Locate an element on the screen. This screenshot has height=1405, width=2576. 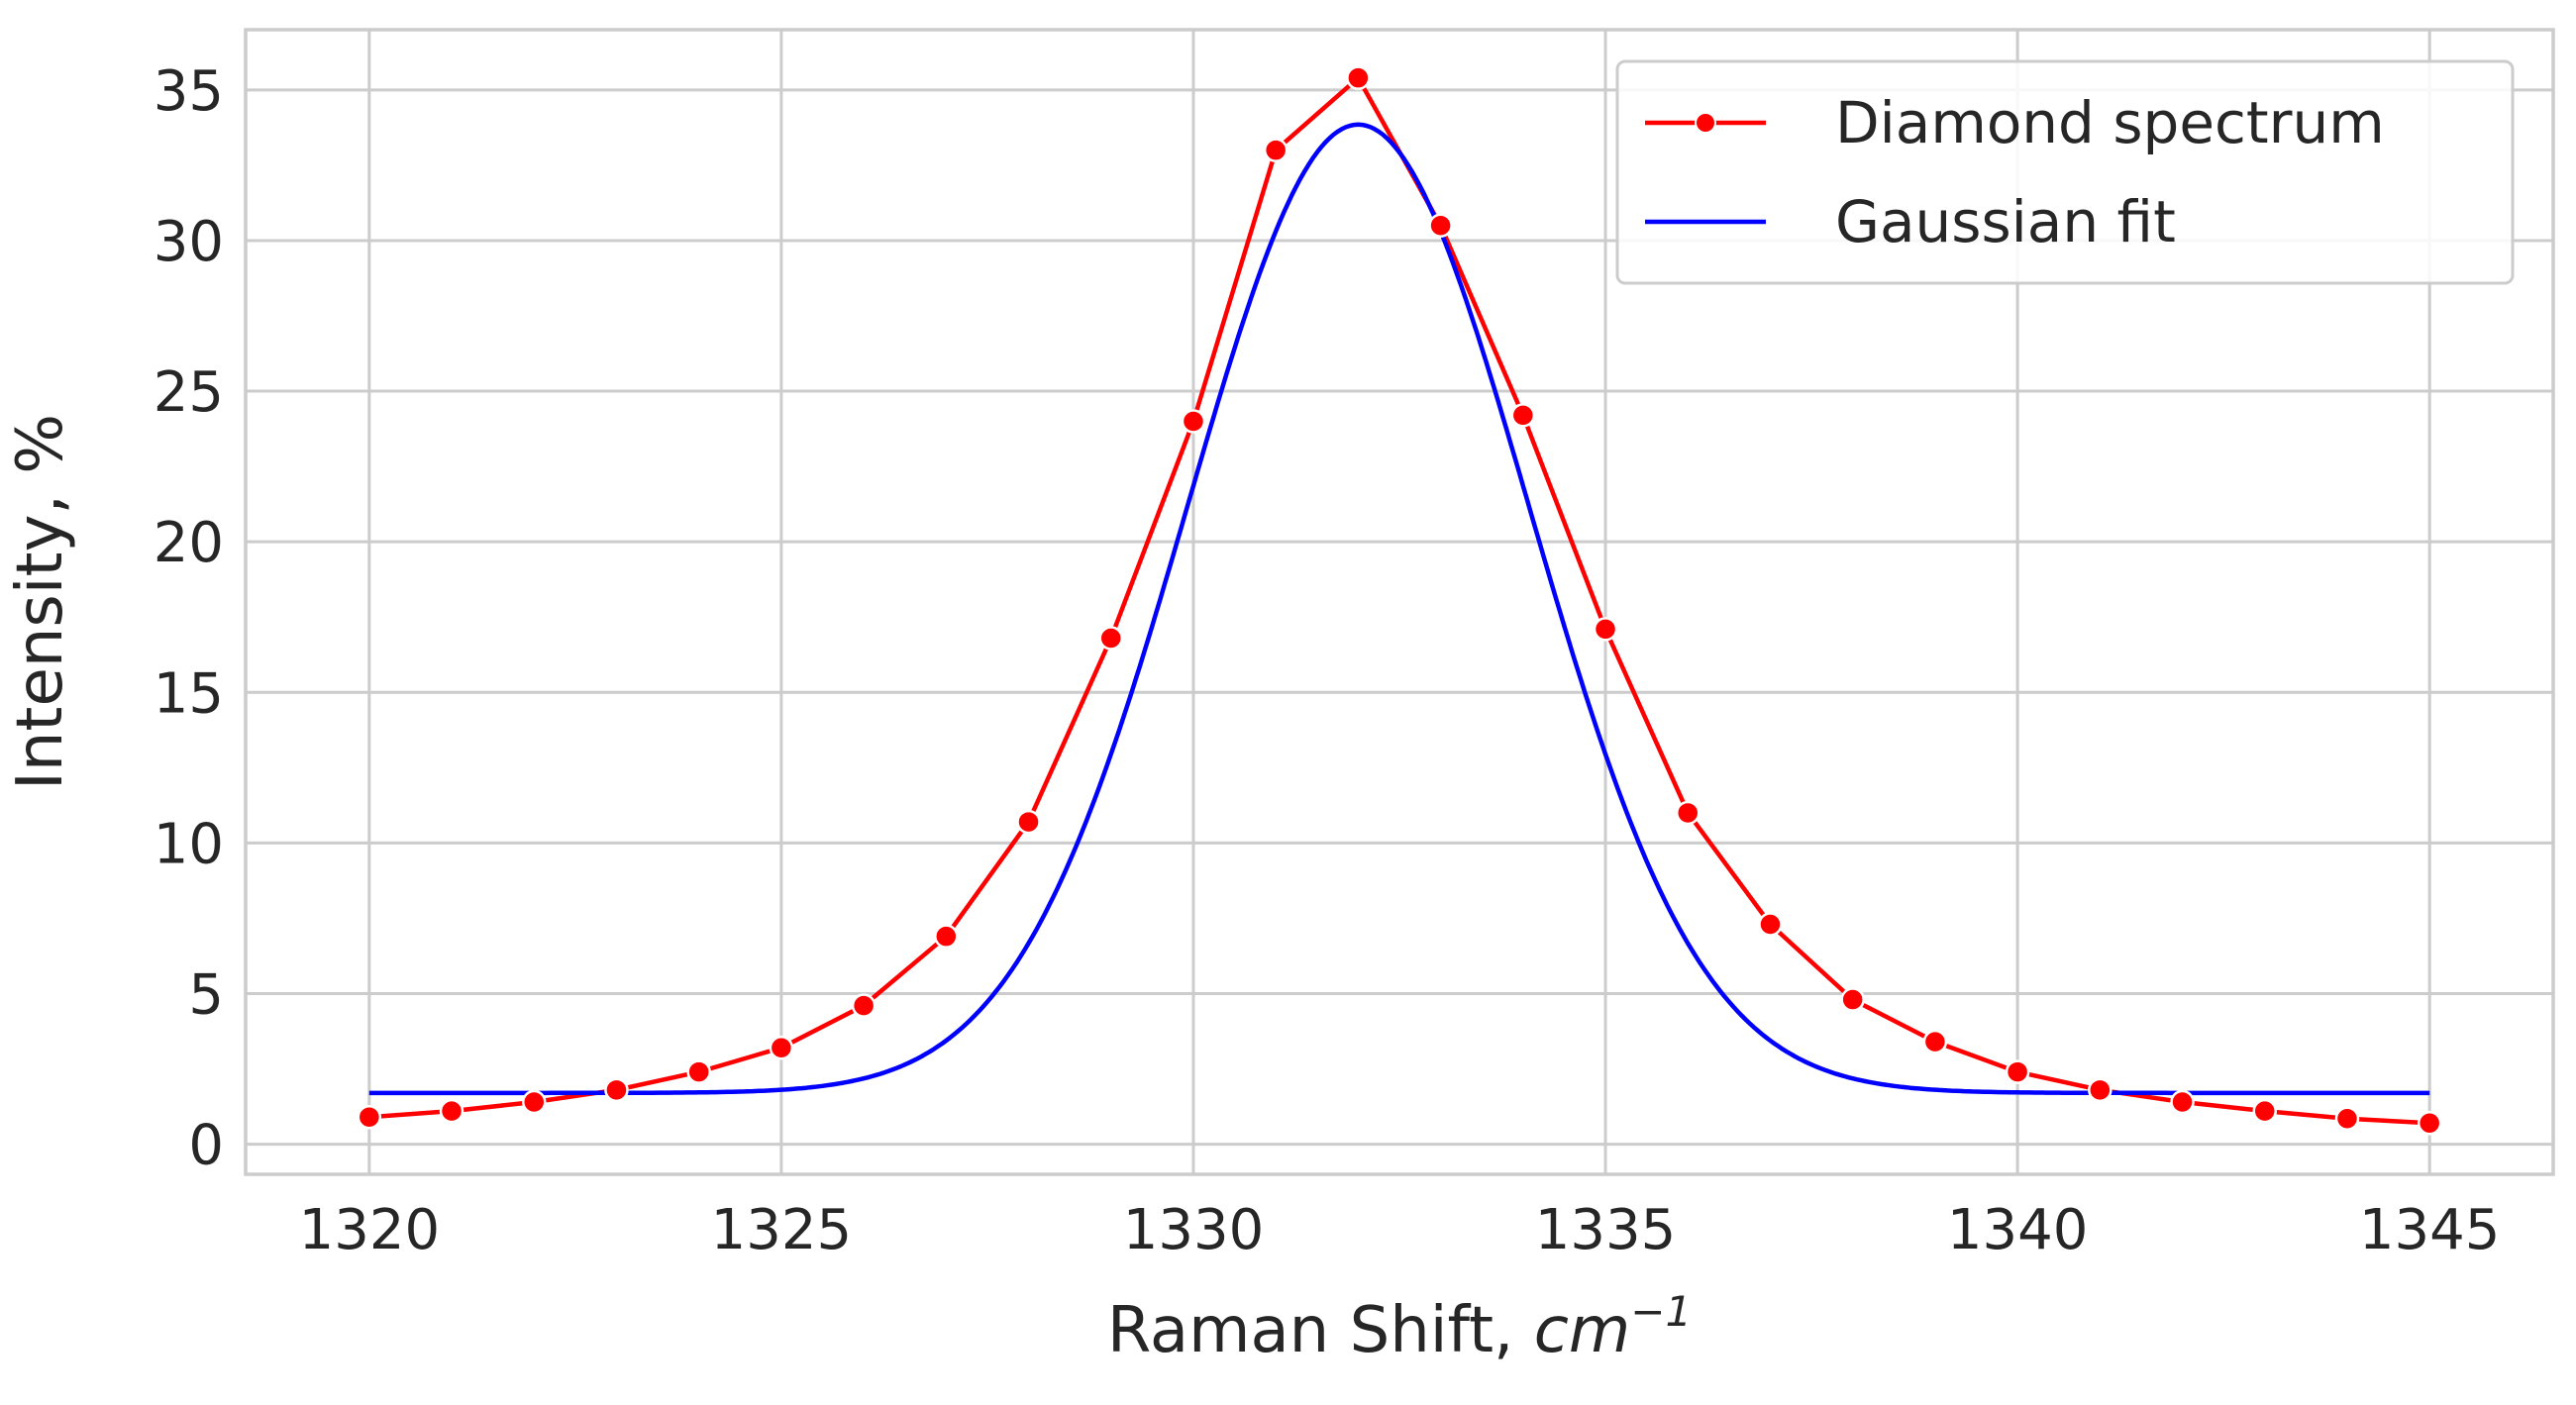
y-tick-label: 15 is located at coordinates (189, 693).